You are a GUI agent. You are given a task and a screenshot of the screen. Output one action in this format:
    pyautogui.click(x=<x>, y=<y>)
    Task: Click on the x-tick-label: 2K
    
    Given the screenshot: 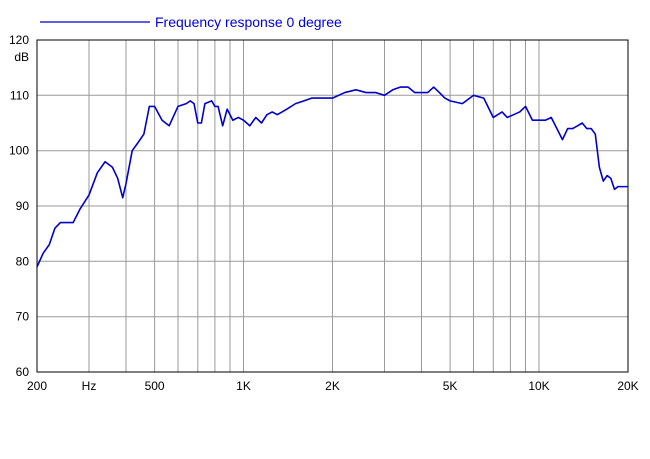 What is the action you would take?
    pyautogui.click(x=332, y=386)
    